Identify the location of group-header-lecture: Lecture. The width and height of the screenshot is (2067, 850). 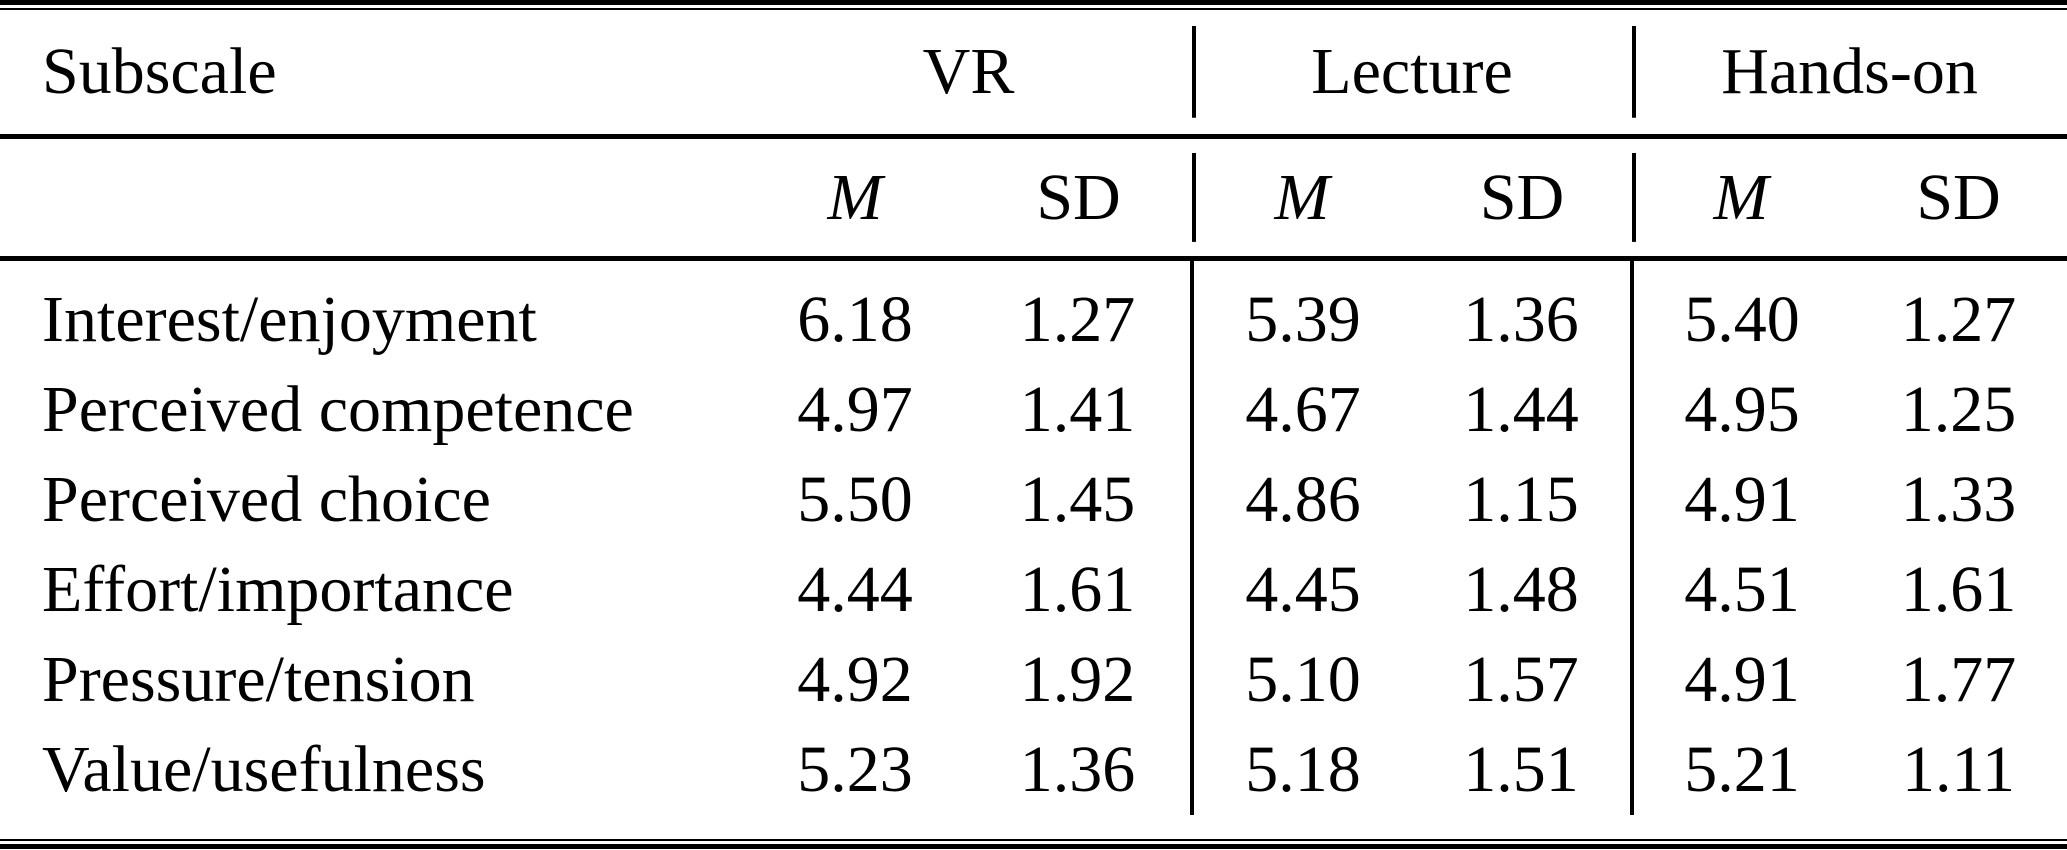
(1412, 74).